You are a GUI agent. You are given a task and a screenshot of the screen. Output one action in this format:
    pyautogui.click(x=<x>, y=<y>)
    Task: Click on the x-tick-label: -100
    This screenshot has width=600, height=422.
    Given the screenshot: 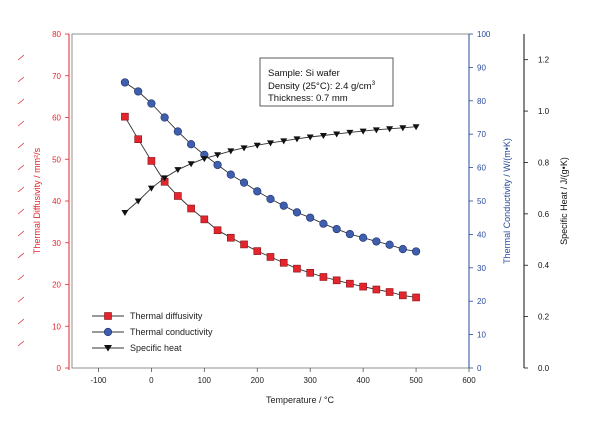 What is the action you would take?
    pyautogui.click(x=98, y=380)
    